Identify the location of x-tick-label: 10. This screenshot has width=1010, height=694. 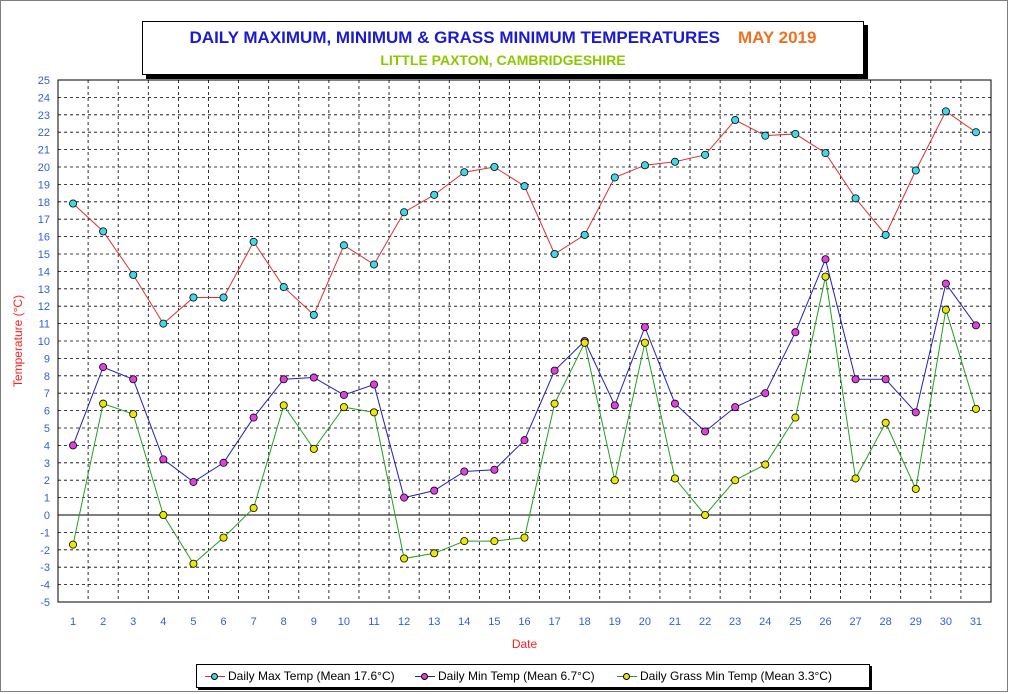
(344, 622).